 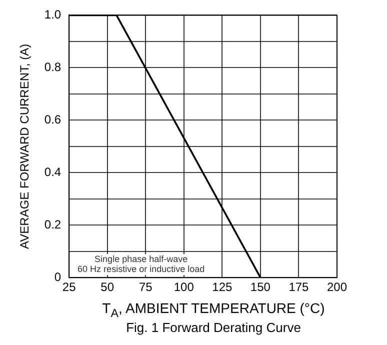 I want to click on y-tick-label: 0.2, so click(x=53, y=224).